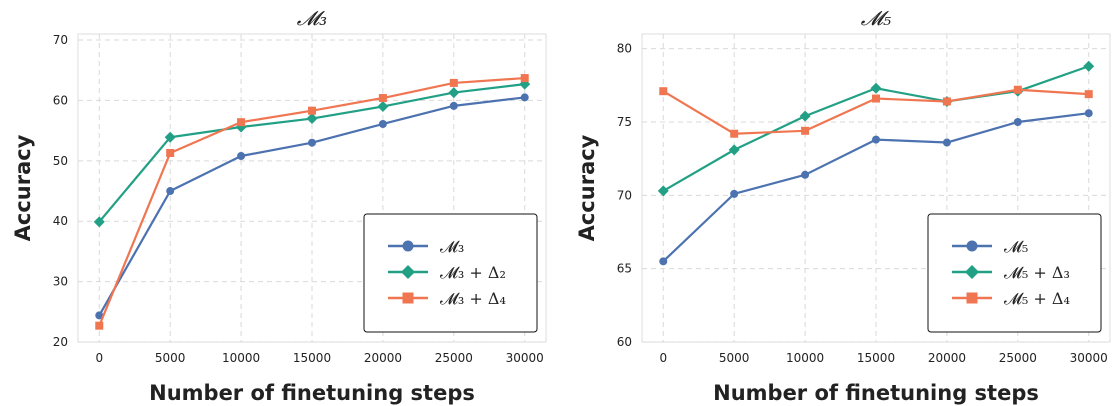  I want to click on legend-entry-label: 𝓜₃, so click(452, 246).